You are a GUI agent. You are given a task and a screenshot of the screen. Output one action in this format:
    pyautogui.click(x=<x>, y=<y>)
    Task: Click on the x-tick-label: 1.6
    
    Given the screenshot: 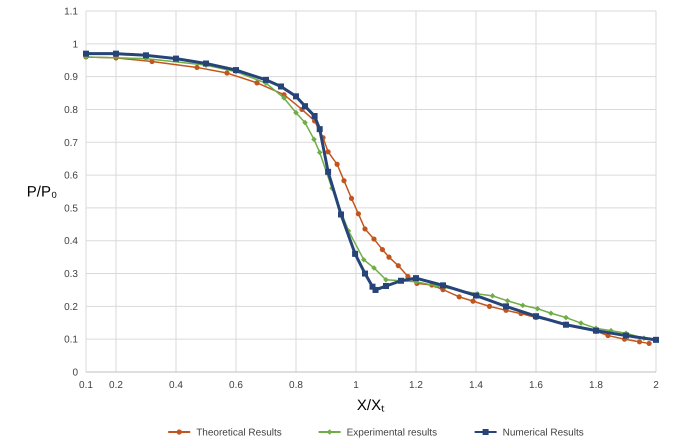 What is the action you would take?
    pyautogui.click(x=536, y=385)
    